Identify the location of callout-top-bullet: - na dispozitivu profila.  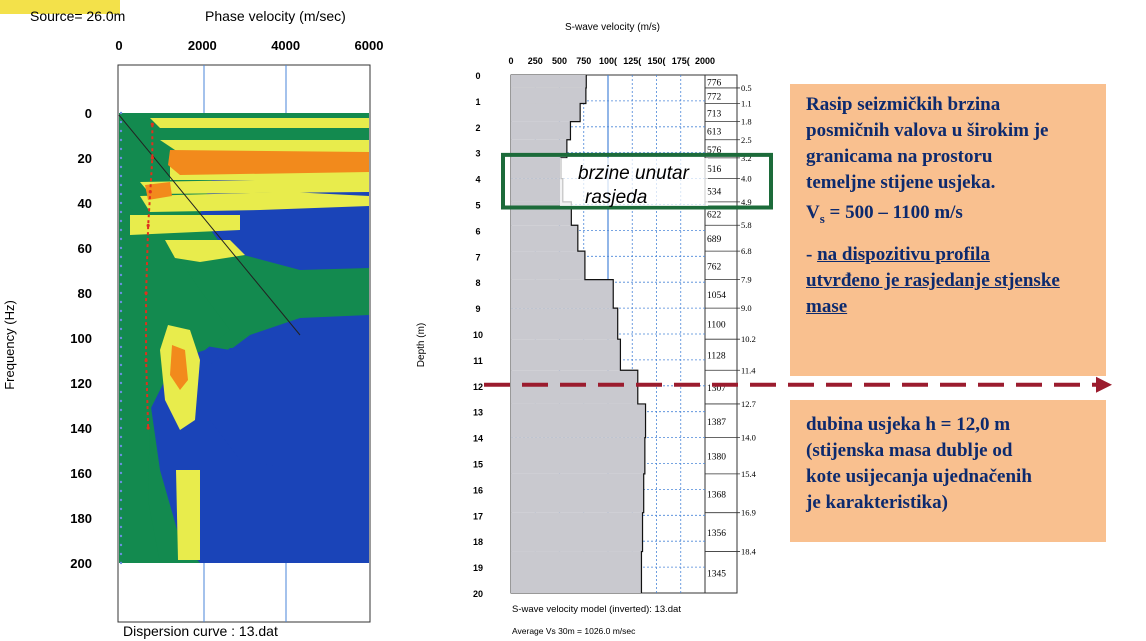
(950, 255).